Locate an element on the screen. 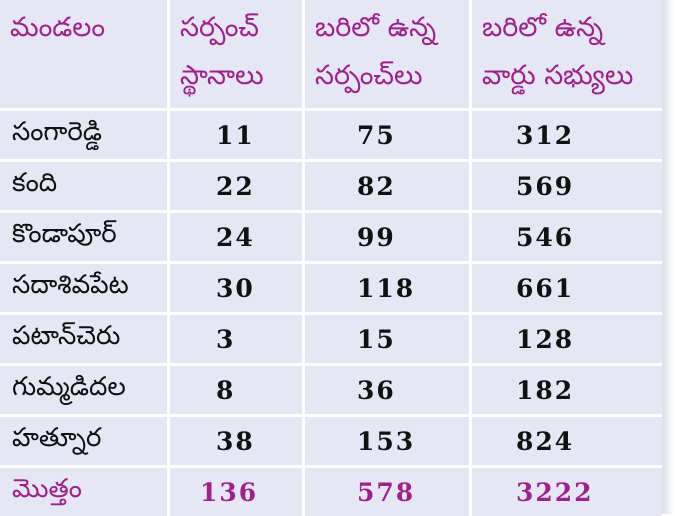  ward-candidates-cell: 128 is located at coordinates (567, 340).